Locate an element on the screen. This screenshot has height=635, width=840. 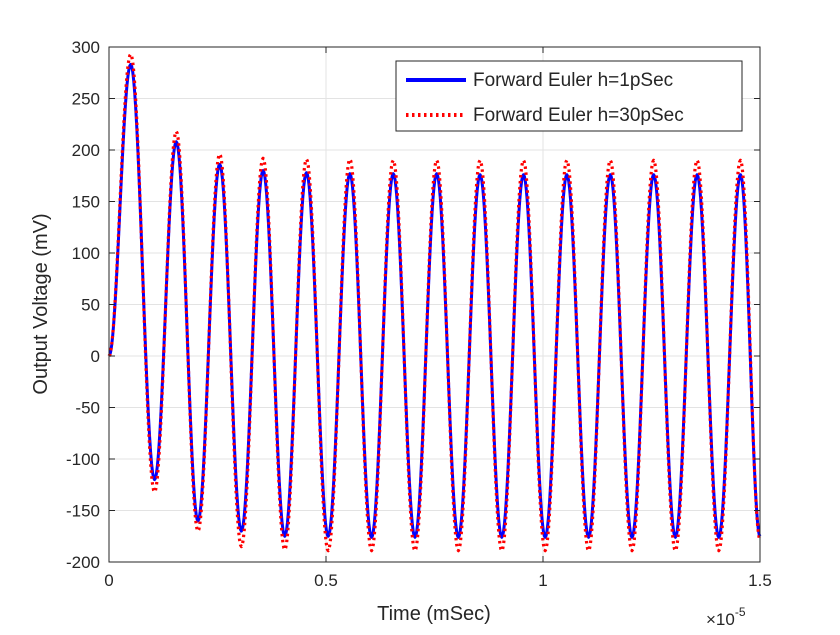
legend-label-series-2: Forward Euler h=30pSec is located at coordinates (578, 115).